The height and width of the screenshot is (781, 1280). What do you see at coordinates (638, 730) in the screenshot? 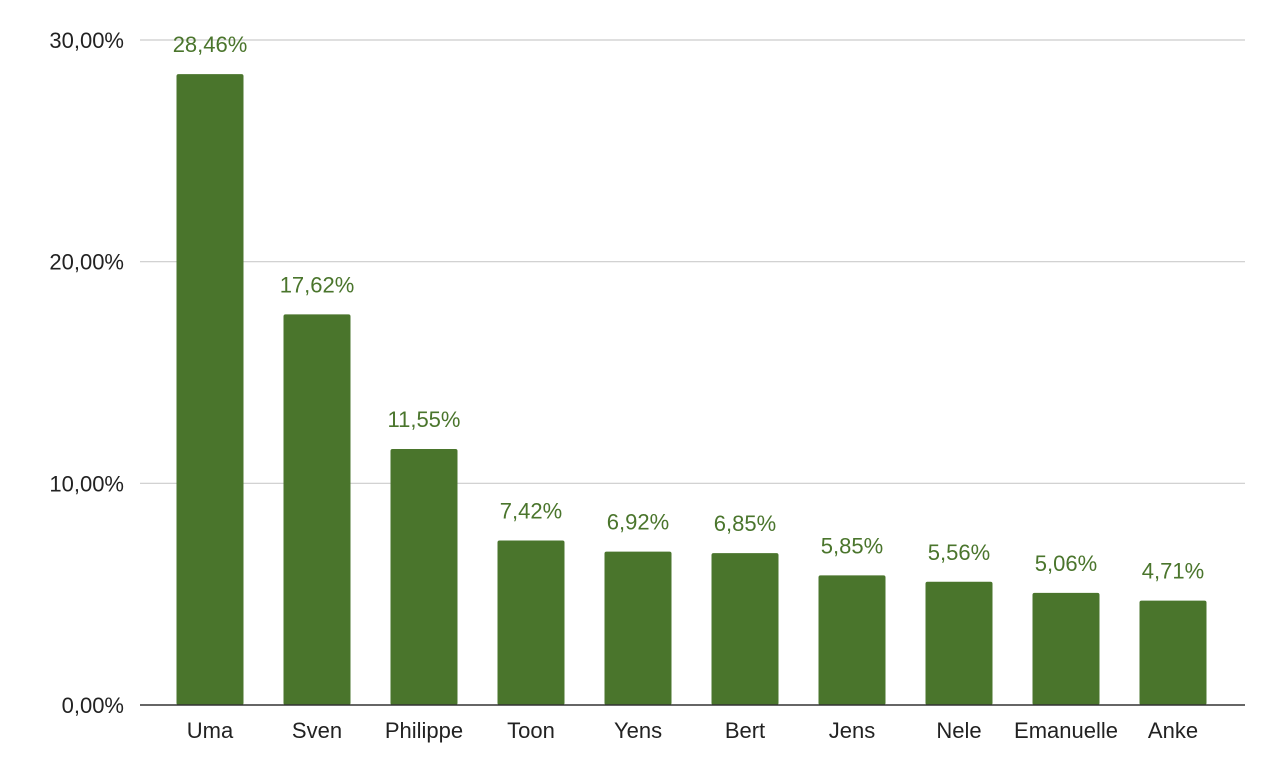
I see `x-tick-label: Yens` at bounding box center [638, 730].